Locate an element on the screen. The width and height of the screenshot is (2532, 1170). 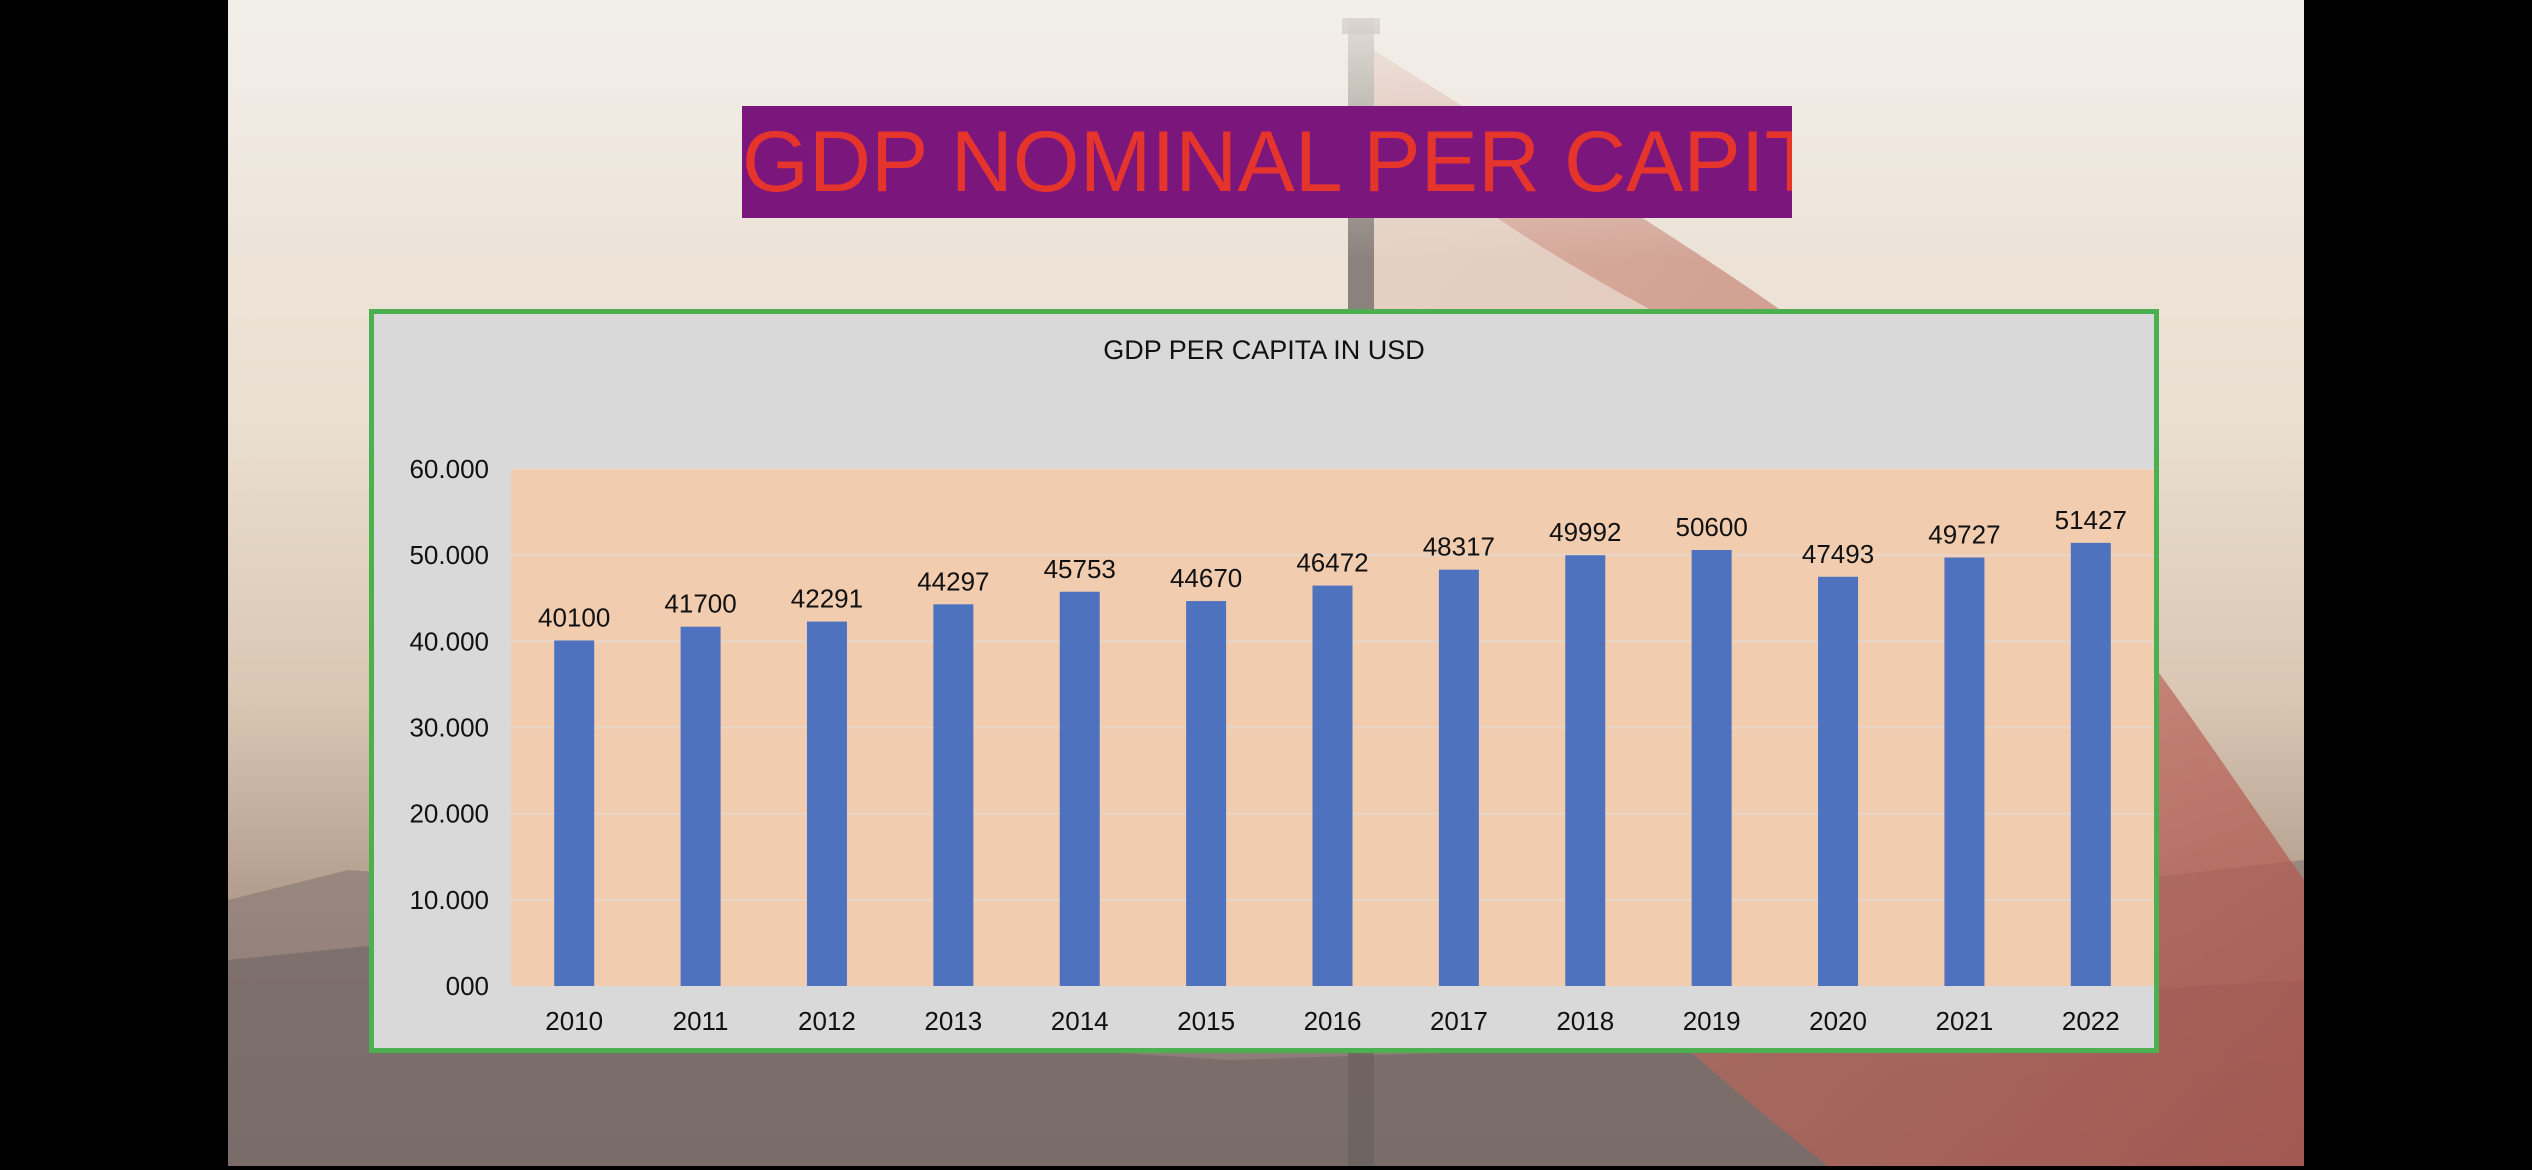
x-tick-label: 2012 is located at coordinates (827, 1021).